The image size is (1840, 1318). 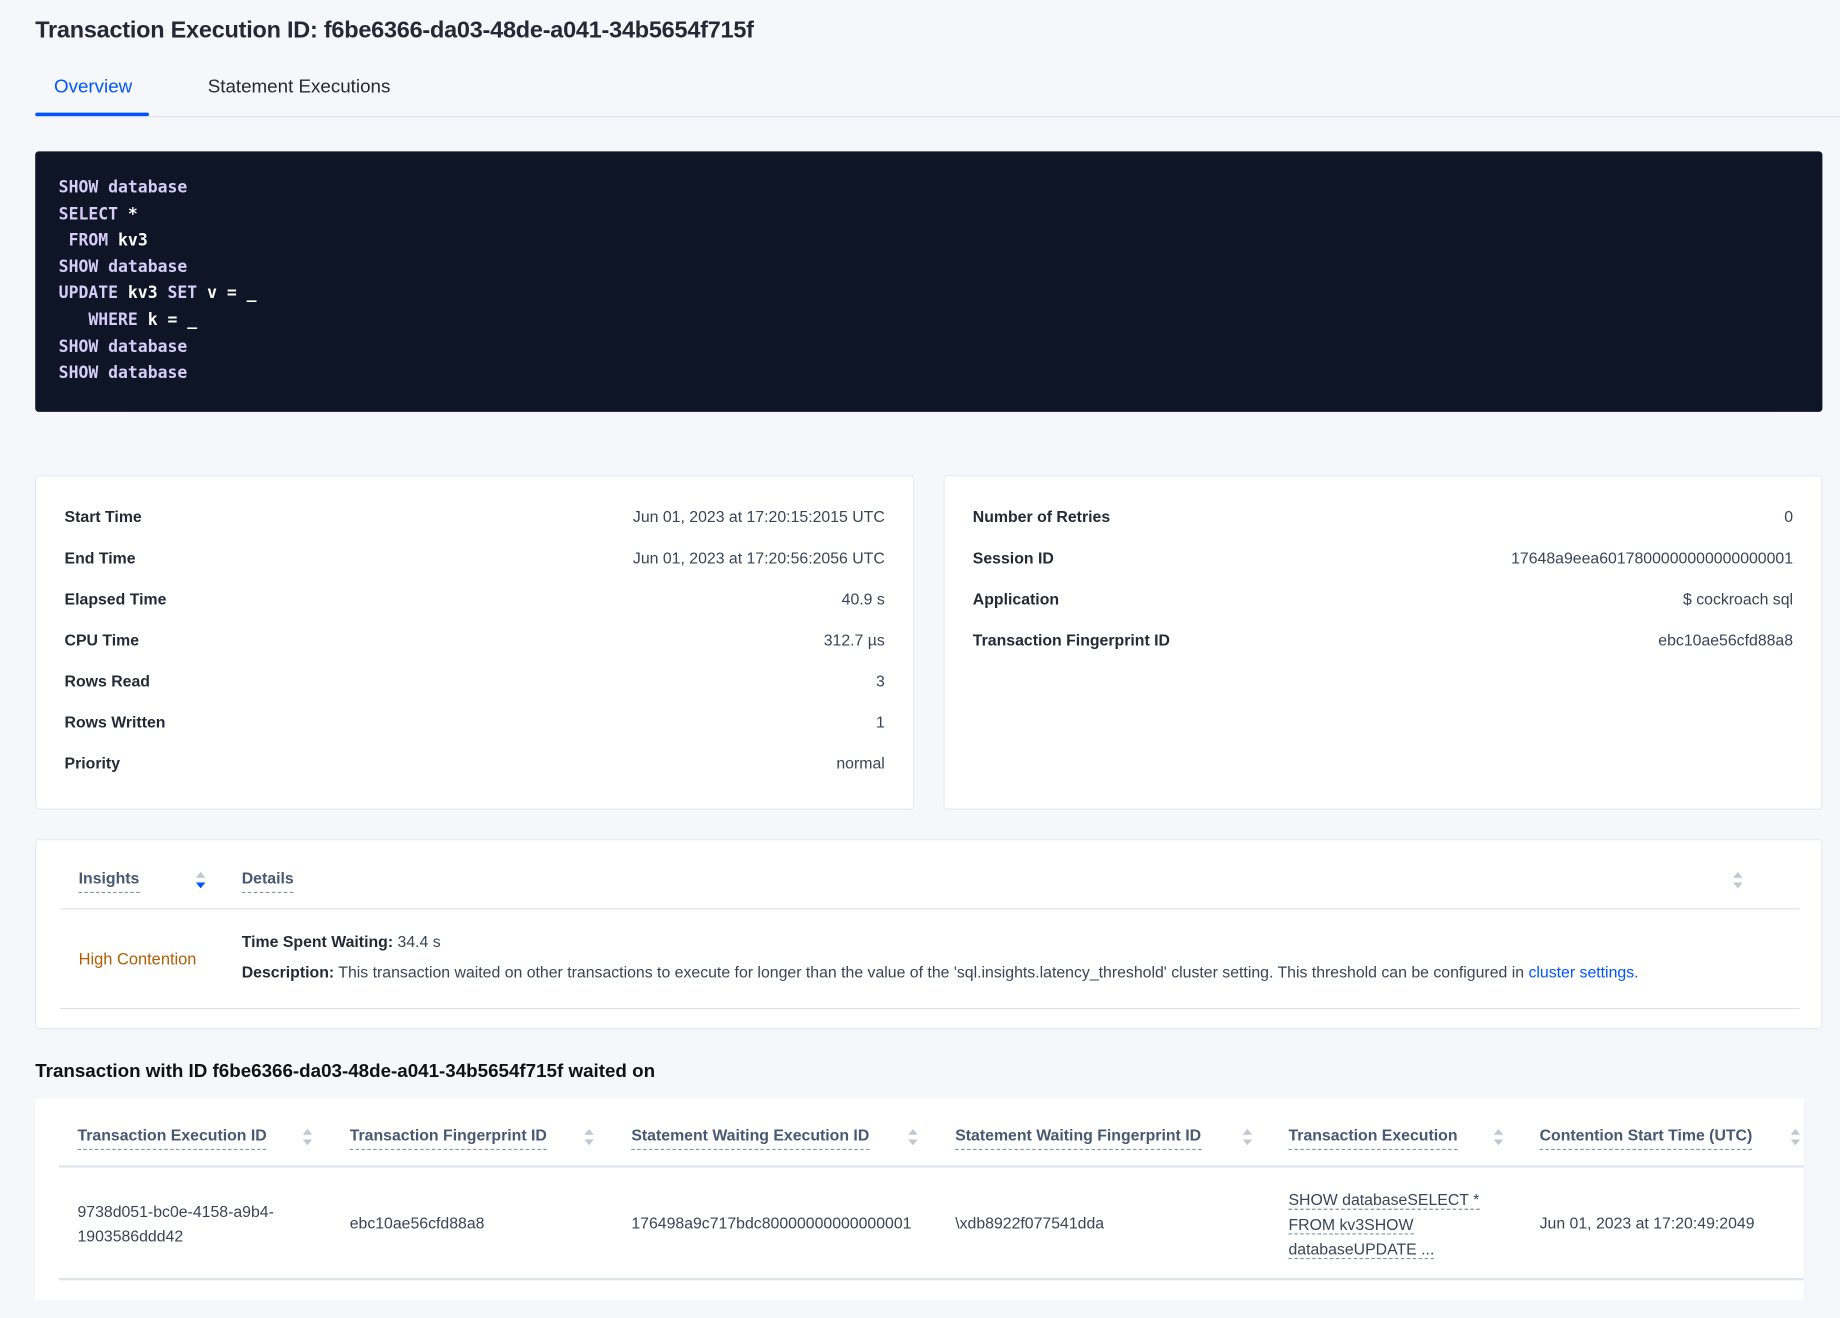 I want to click on sql-line: SHOW database, so click(x=929, y=373).